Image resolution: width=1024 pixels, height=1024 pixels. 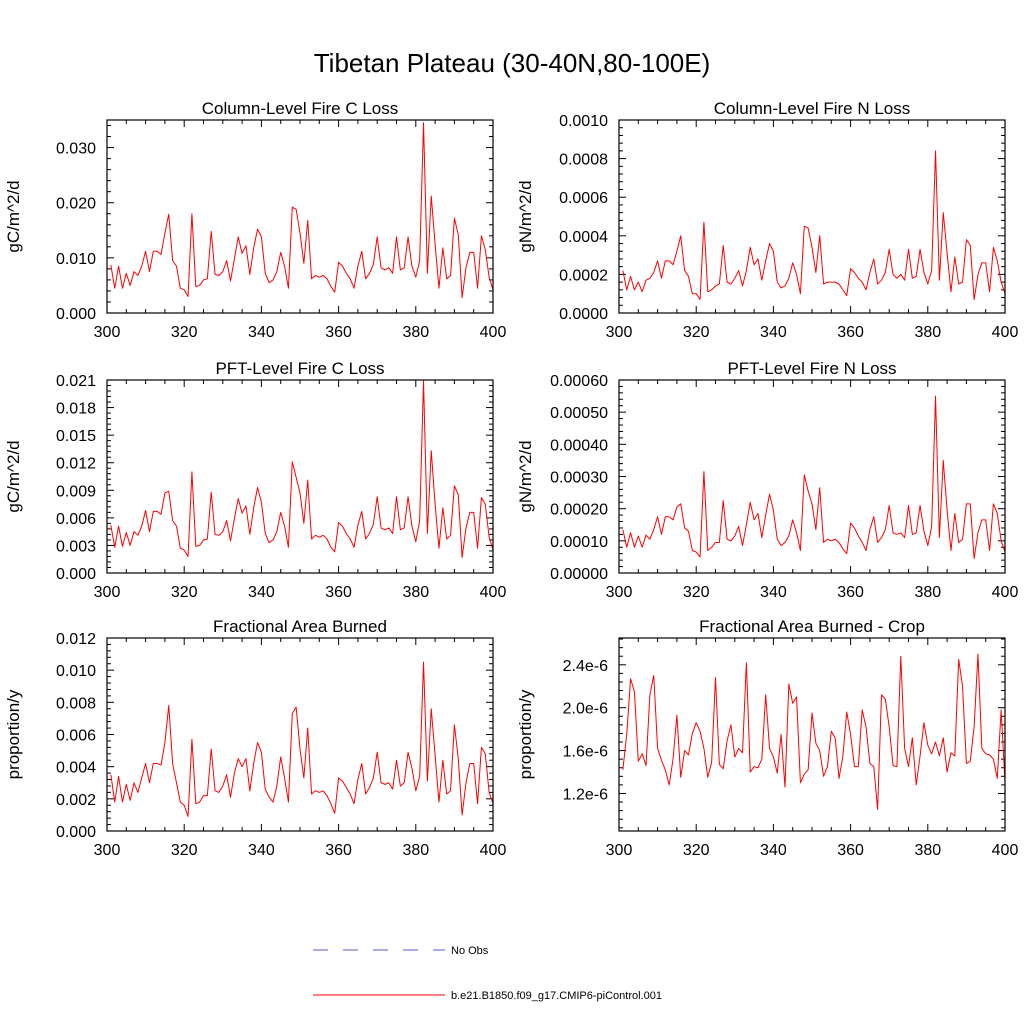 I want to click on y-tick-label: 0.0006, so click(x=583, y=198).